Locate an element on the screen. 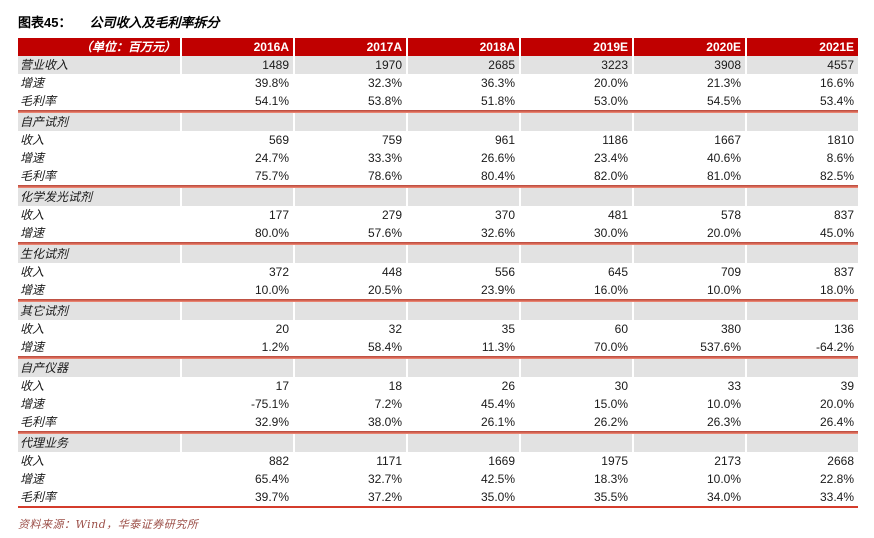 The width and height of the screenshot is (874, 538). value-cell: 578 is located at coordinates (688, 215).